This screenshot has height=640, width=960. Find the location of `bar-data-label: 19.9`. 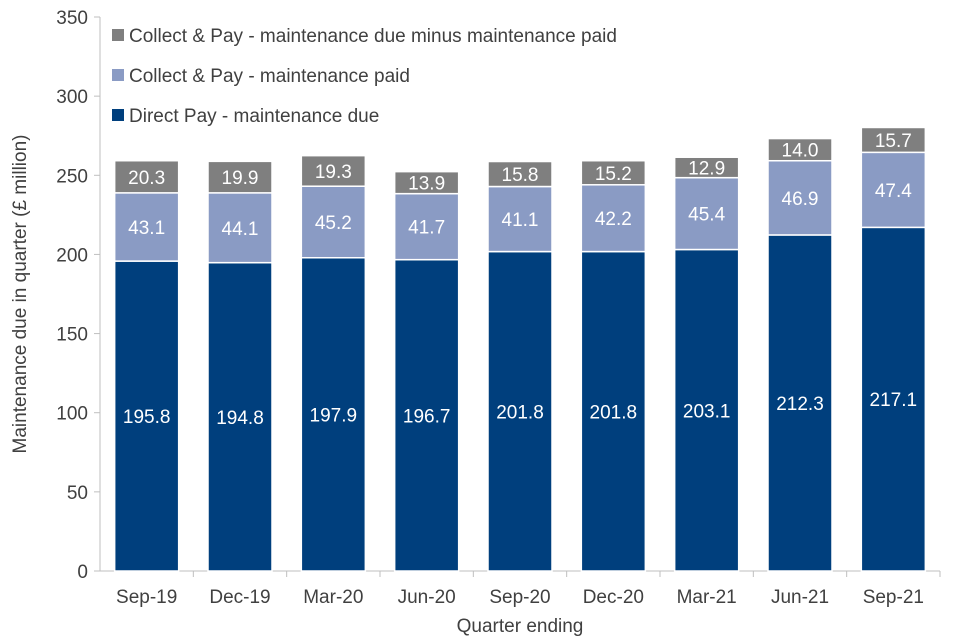

bar-data-label: 19.9 is located at coordinates (240, 178).